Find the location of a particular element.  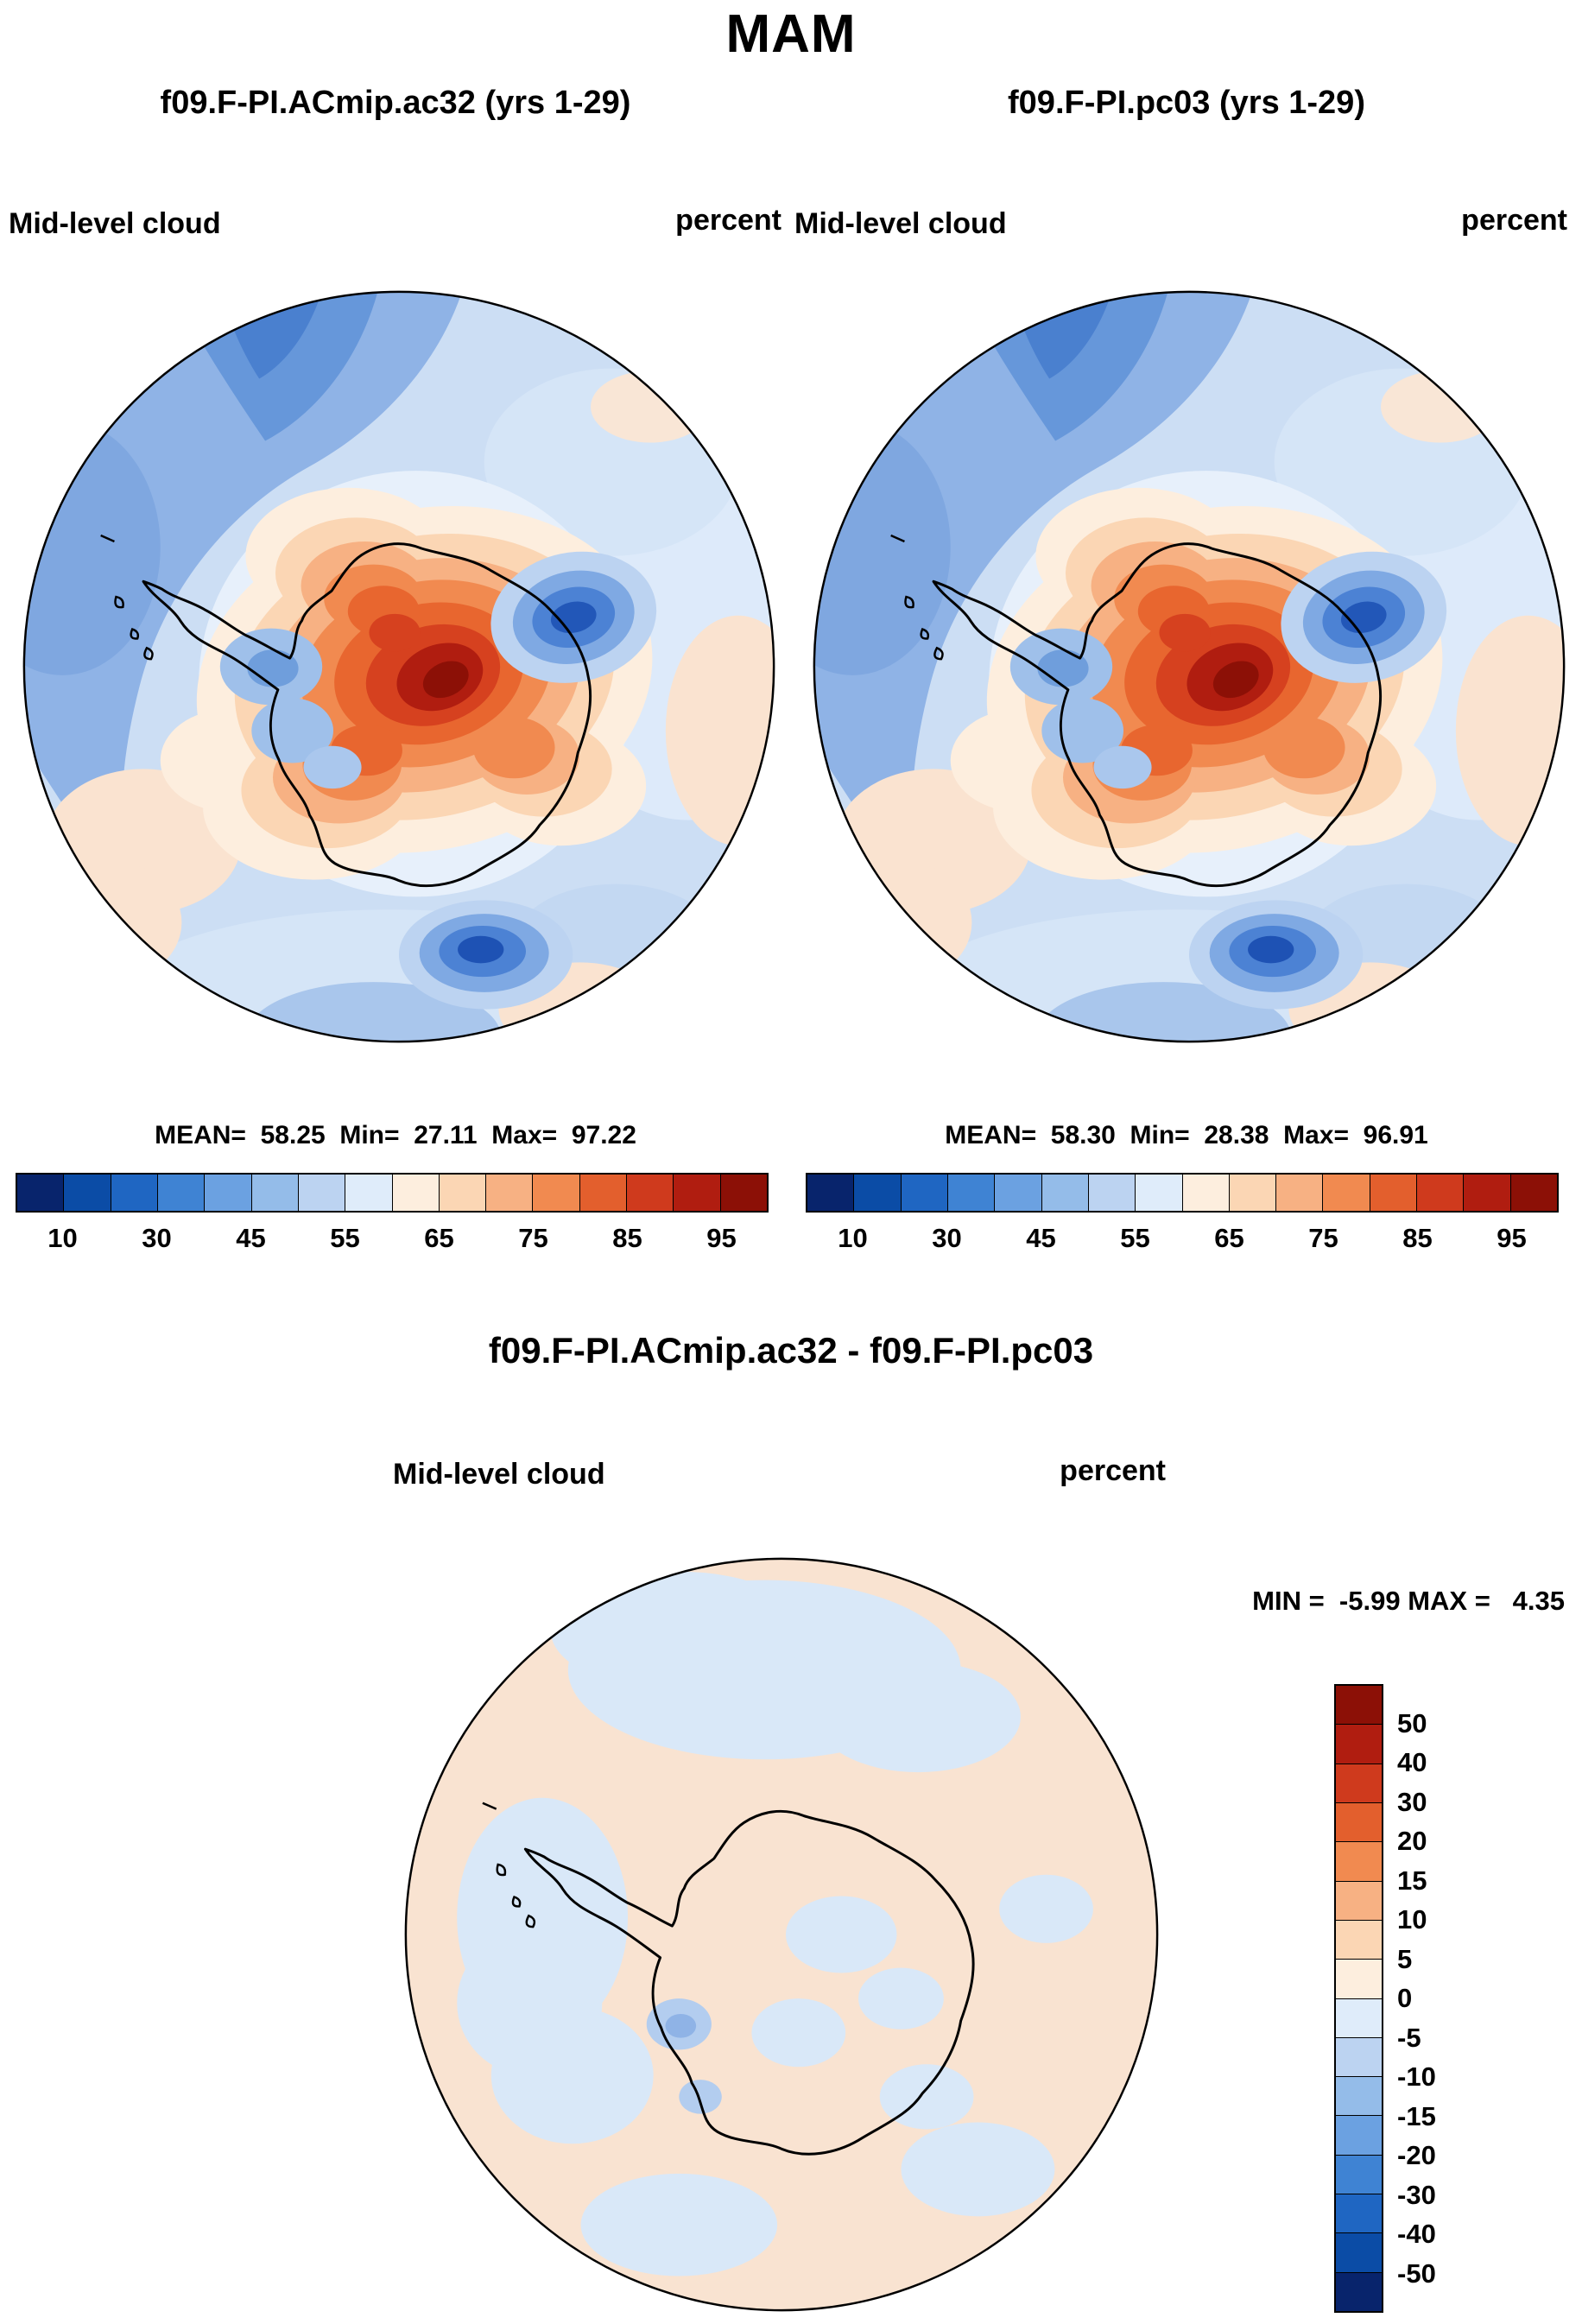

difference-variable-label: Mid-level cloud is located at coordinates (499, 1474).